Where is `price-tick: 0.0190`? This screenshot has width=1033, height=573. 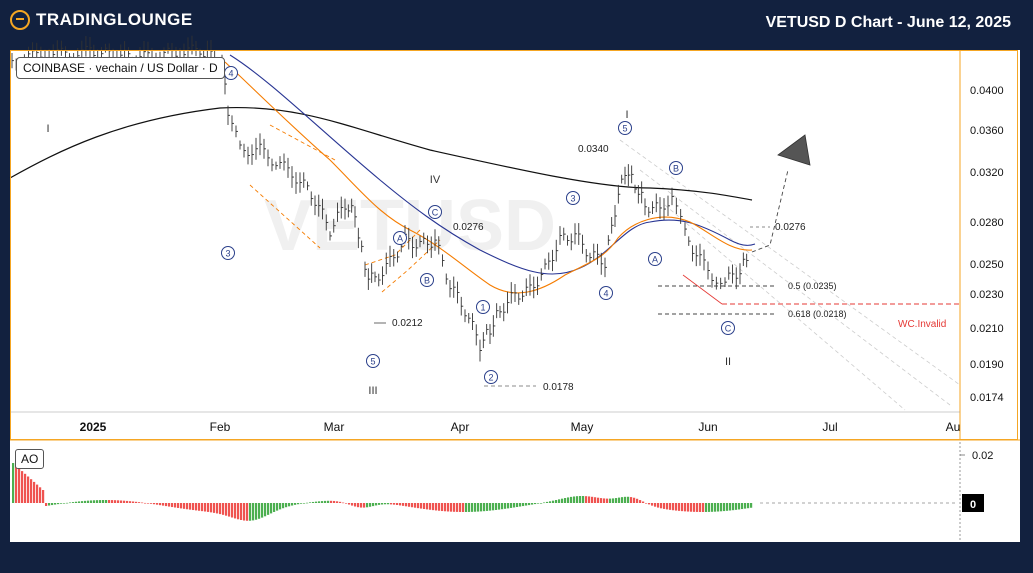
price-tick: 0.0190 is located at coordinates (987, 365).